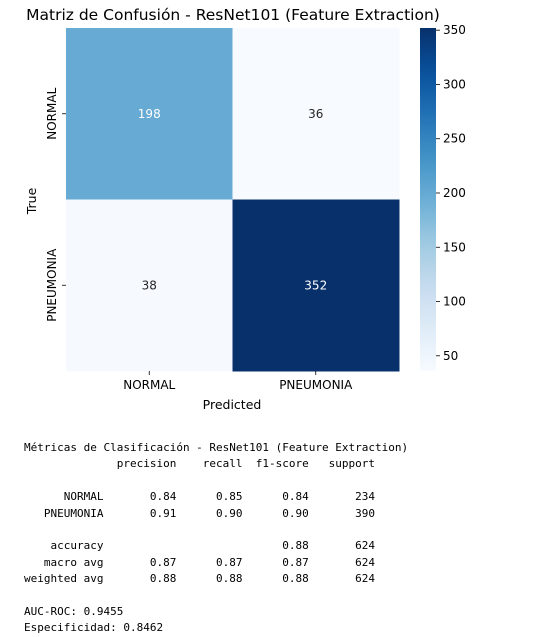 This screenshot has height=637, width=544. Describe the element at coordinates (454, 247) in the screenshot. I see `colorbar-tick-label: 150` at that location.